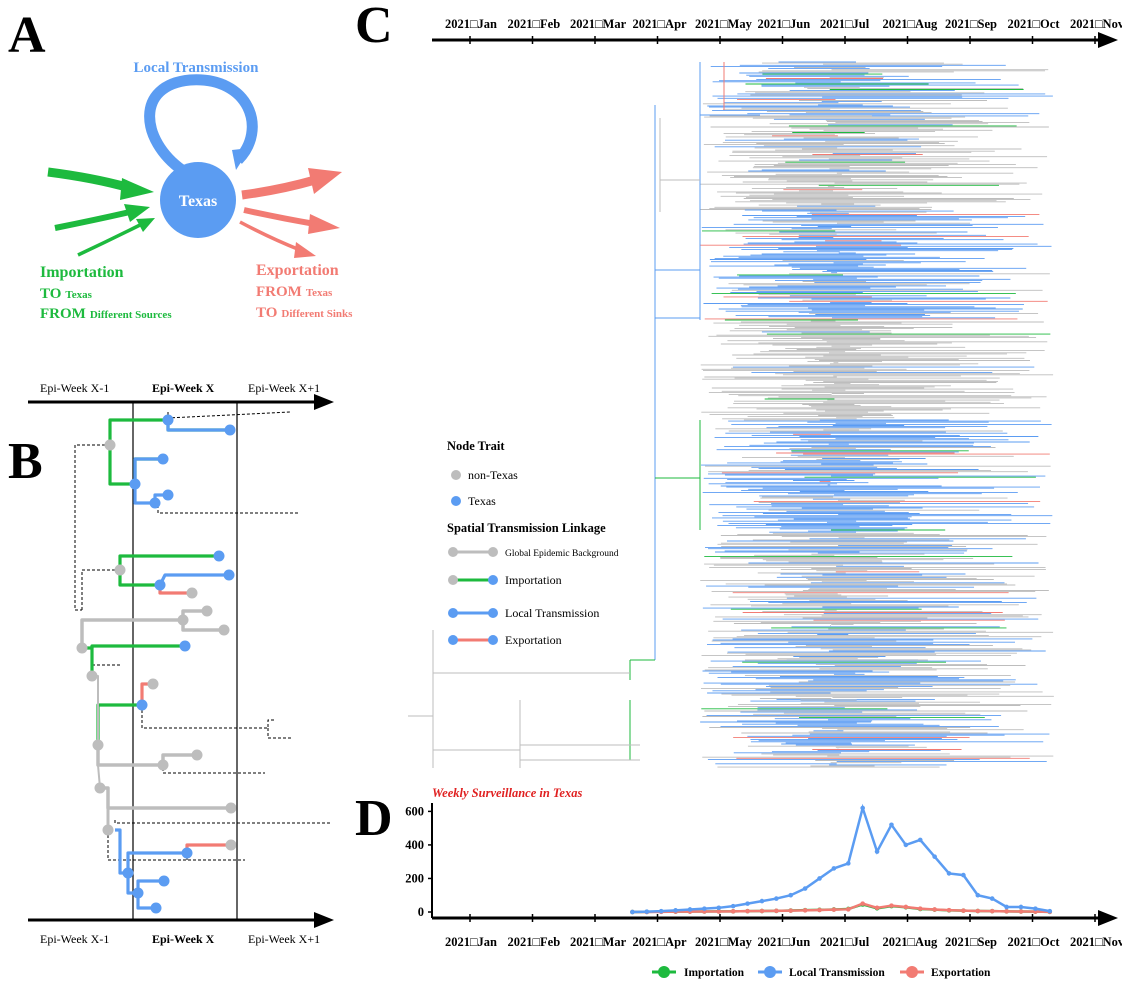  What do you see at coordinates (284, 939) in the screenshot?
I see `bottom-week-next: Epi-Week X+1` at bounding box center [284, 939].